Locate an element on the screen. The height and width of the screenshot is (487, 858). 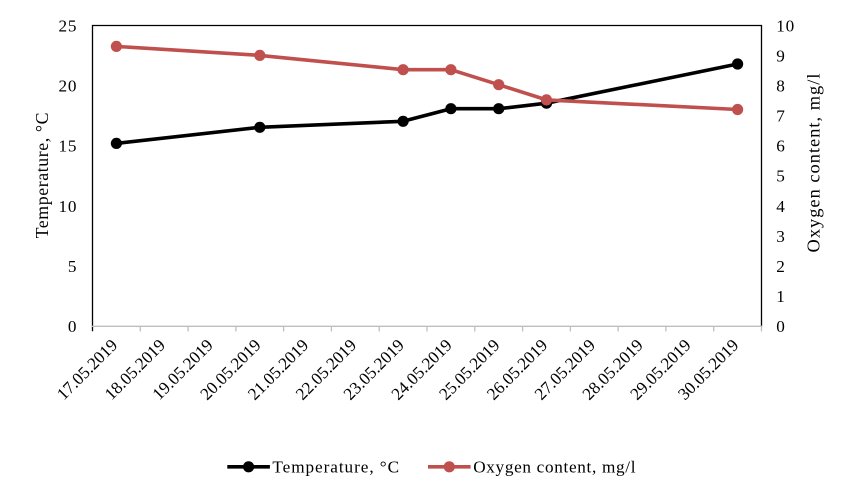
svg-text: 25 is located at coordinates (68, 25).